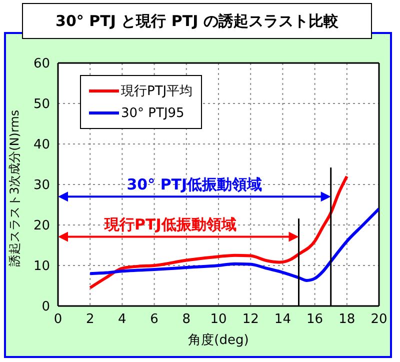 The height and width of the screenshot is (362, 400). Describe the element at coordinates (347, 320) in the screenshot. I see `x-tick-label: 18` at that location.